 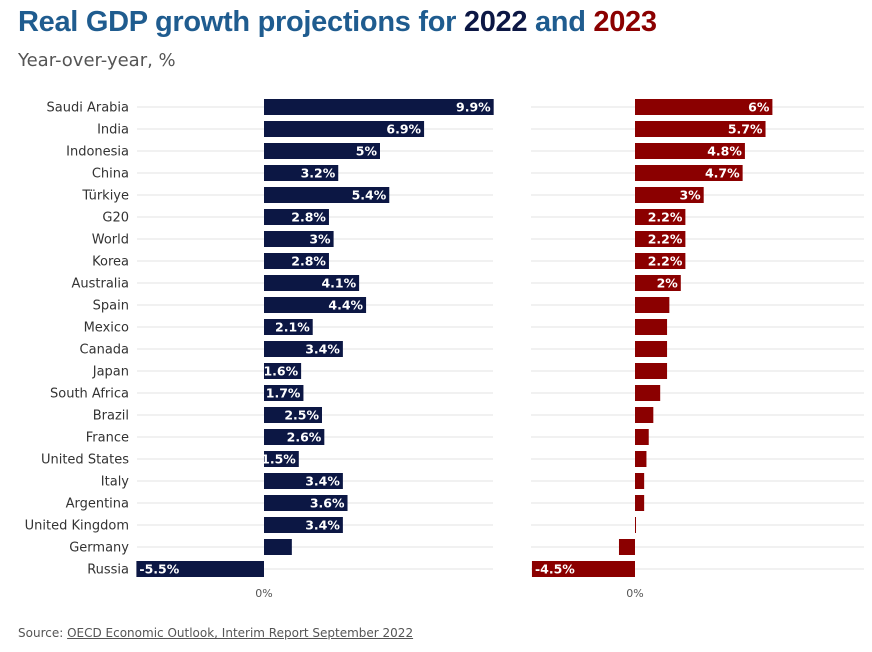 What do you see at coordinates (99, 548) in the screenshot?
I see `category-label: Germany` at bounding box center [99, 548].